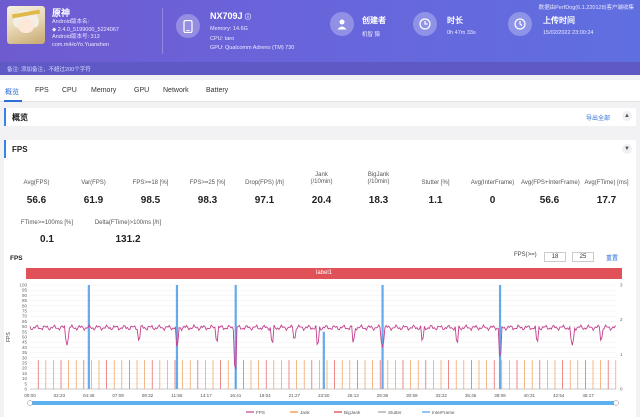 The height and width of the screenshot is (417, 640). Describe the element at coordinates (206, 395) in the screenshot. I see `x-tick-label: 14:17` at that location.